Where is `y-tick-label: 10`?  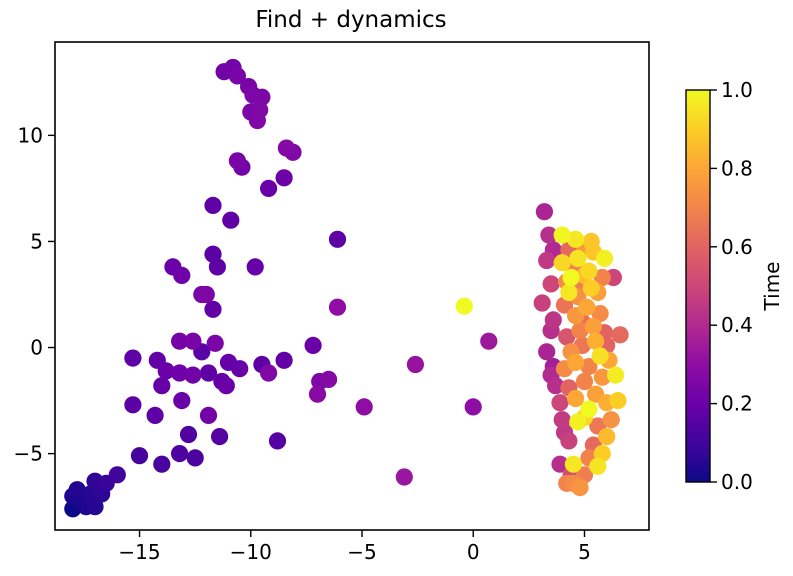 y-tick-label: 10 is located at coordinates (30, 135).